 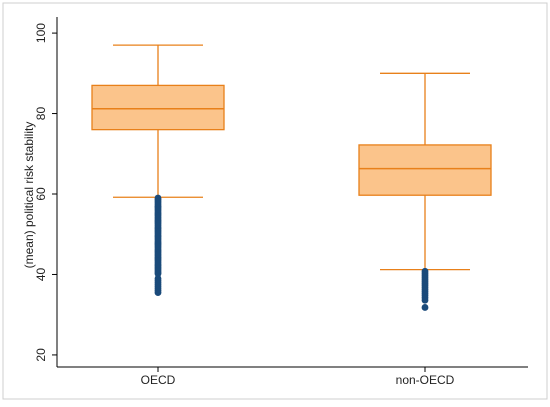 I want to click on y-tick-label: 80, so click(x=41, y=114).